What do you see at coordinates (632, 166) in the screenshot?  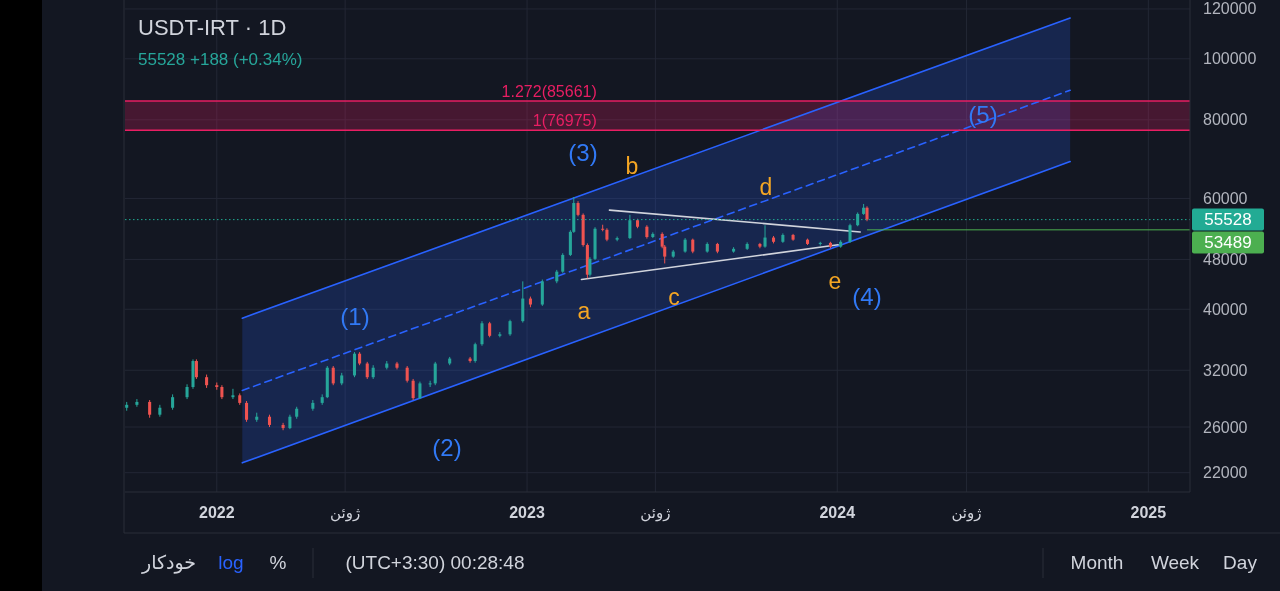 I see `annotation: b` at bounding box center [632, 166].